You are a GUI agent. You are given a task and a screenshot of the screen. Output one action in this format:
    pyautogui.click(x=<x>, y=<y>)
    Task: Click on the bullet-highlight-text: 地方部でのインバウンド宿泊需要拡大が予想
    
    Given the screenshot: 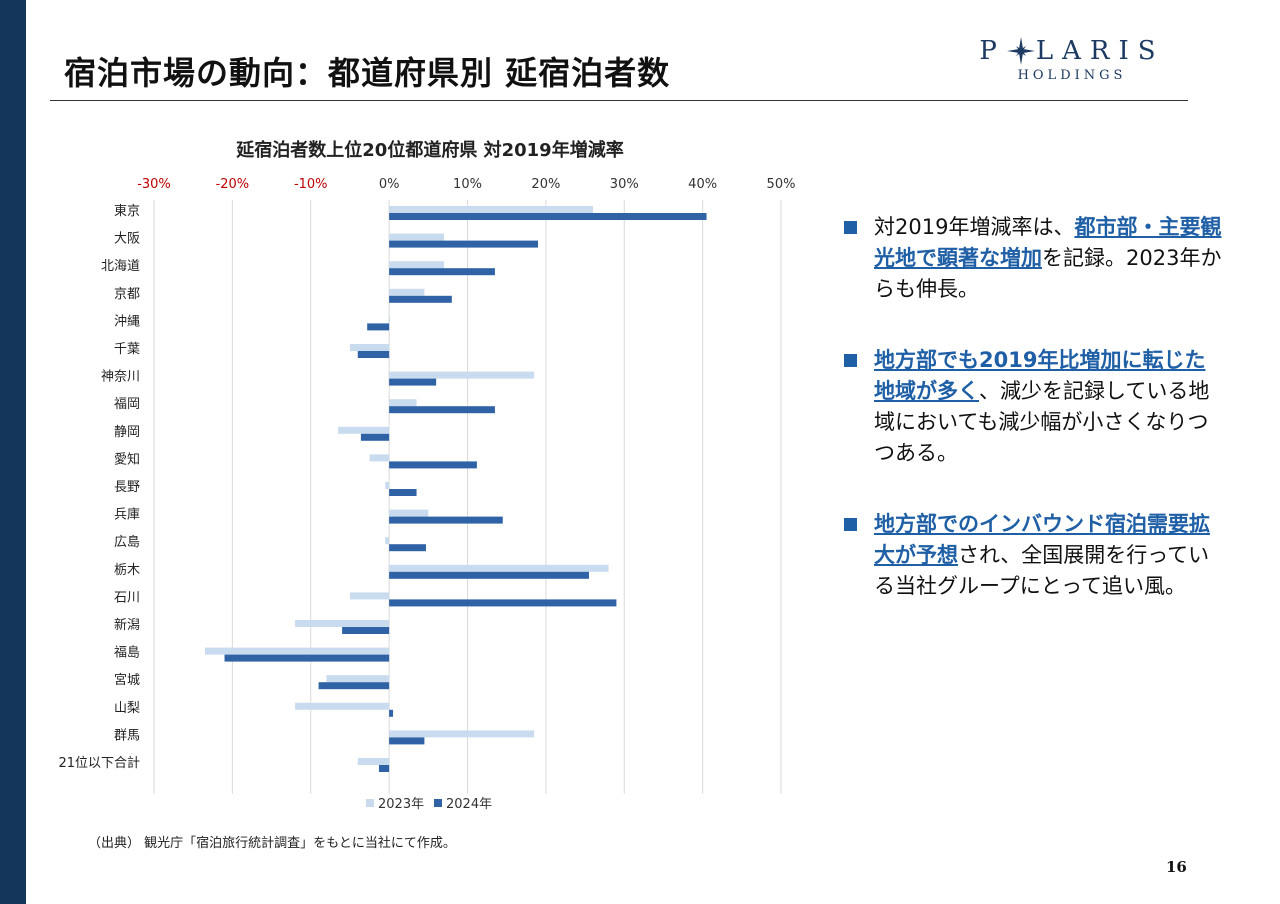 What is the action you would take?
    pyautogui.click(x=1042, y=539)
    